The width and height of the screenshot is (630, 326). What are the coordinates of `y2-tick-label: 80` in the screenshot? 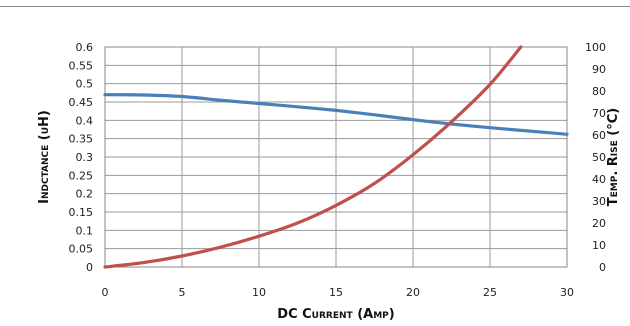 It's located at (599, 91).